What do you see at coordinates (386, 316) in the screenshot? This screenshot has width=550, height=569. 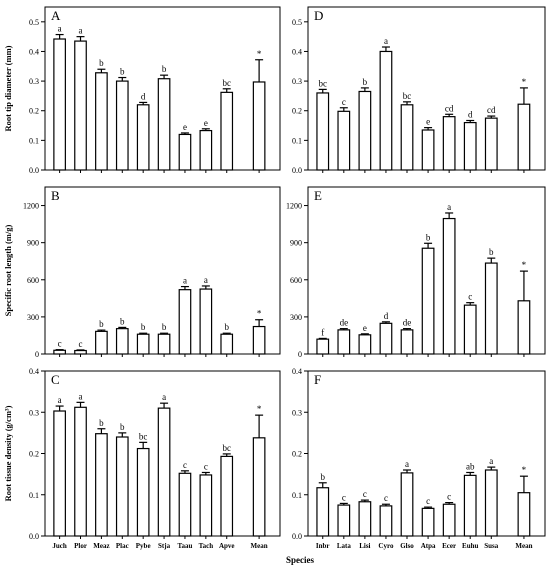 I see `significance-letter: d` at bounding box center [386, 316].